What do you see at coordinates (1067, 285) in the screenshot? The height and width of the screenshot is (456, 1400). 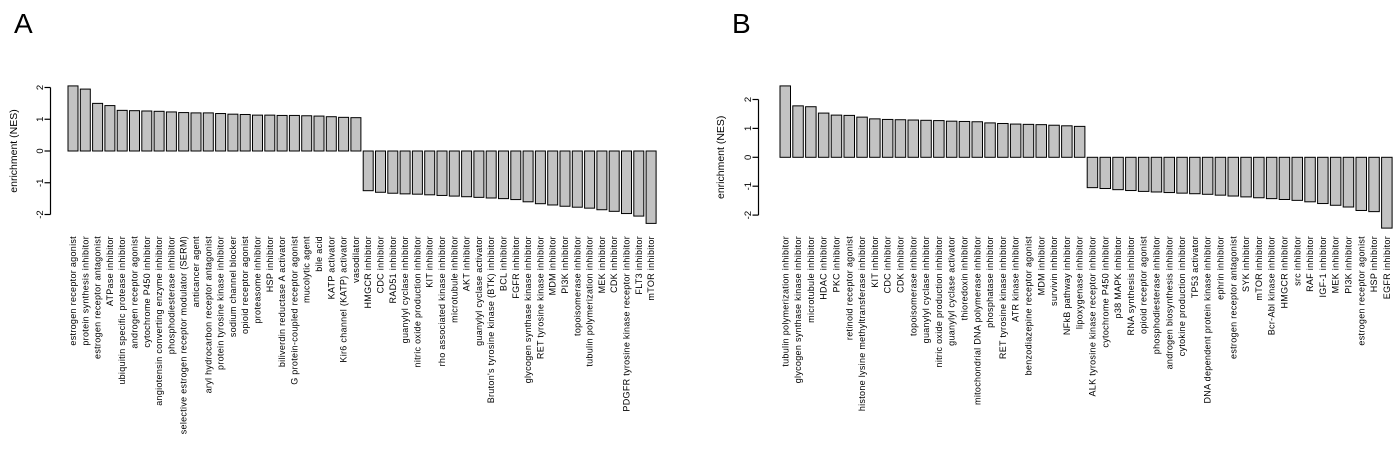 I see `x-axis-label: NFkB pathway inhibitor` at bounding box center [1067, 285].